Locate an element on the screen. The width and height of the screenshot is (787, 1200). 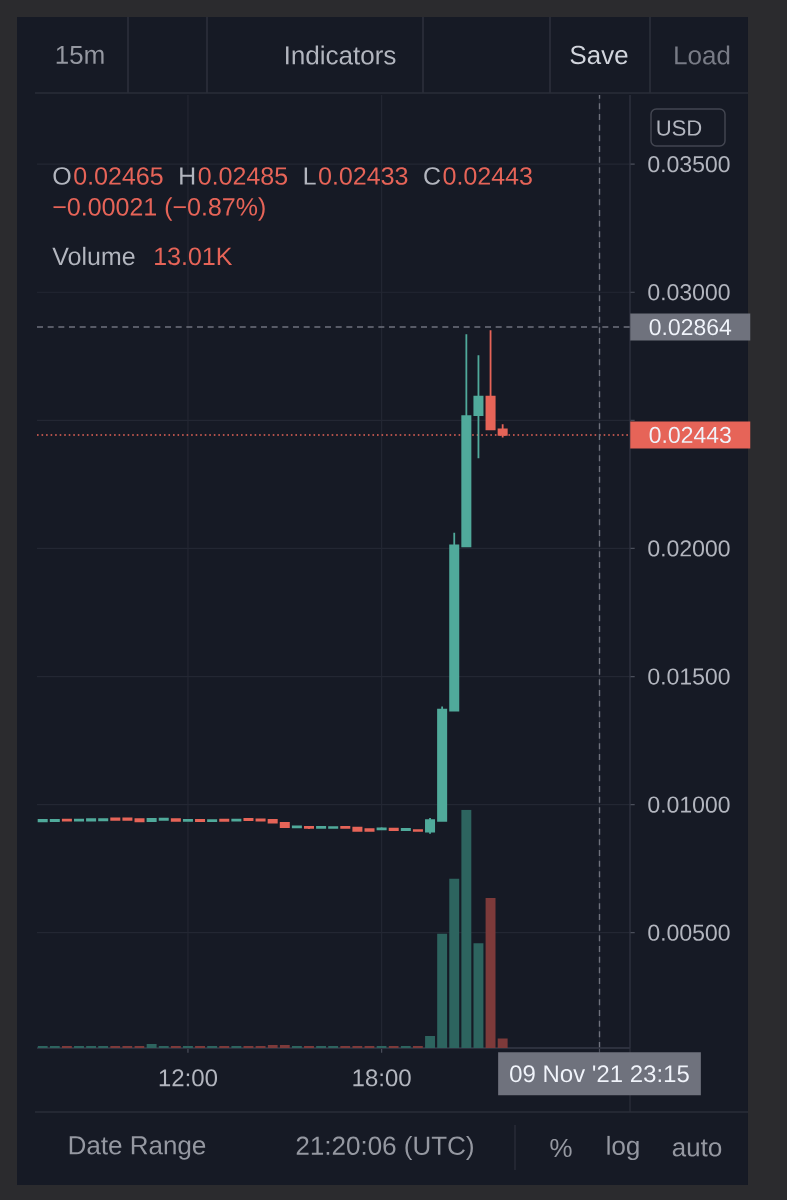
annotation: 0.02433 is located at coordinates (363, 176).